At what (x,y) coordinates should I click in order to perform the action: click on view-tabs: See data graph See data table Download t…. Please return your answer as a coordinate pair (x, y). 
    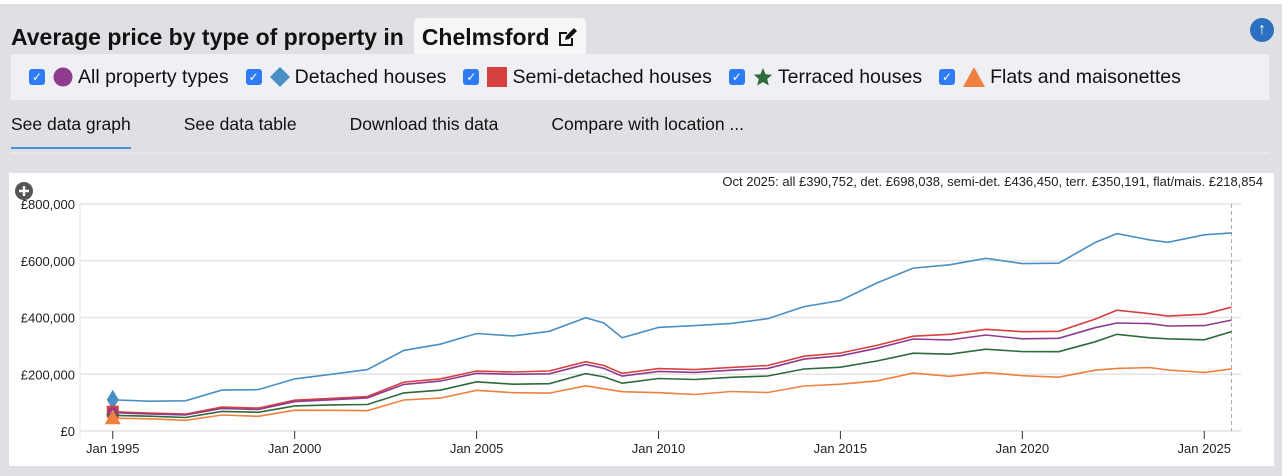
    Looking at the image, I should click on (404, 131).